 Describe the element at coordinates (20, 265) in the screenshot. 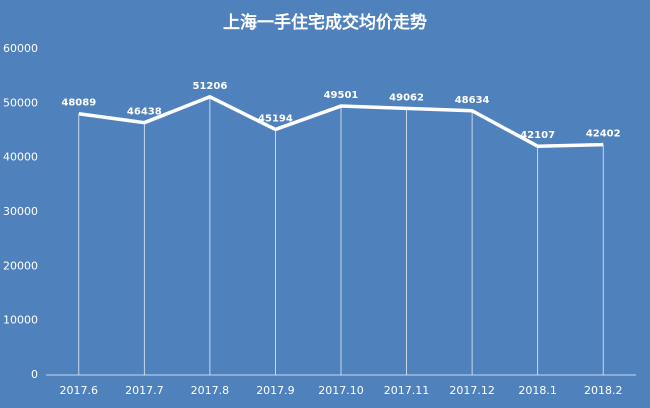

I see `y-tick-label: 20000` at that location.